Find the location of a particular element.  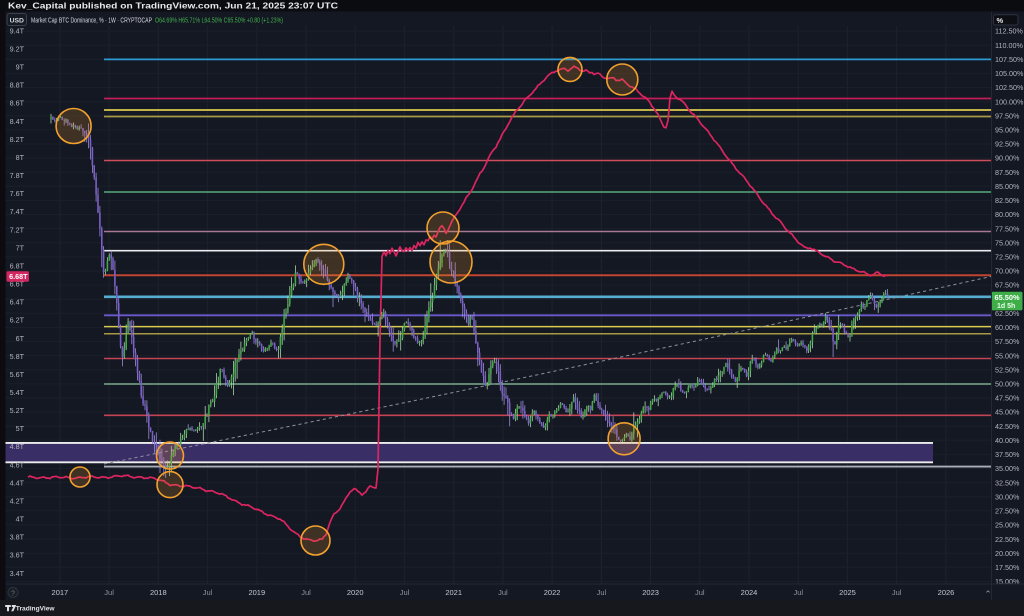

svg-text: 55.00% is located at coordinates (1007, 355).